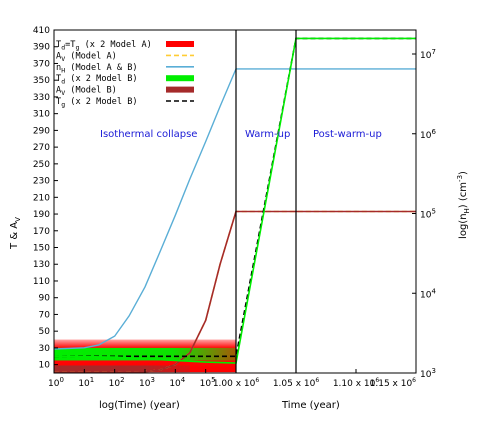  Describe the element at coordinates (86, 92) in the screenshot. I see `legend-label: AV (Model B)` at that location.